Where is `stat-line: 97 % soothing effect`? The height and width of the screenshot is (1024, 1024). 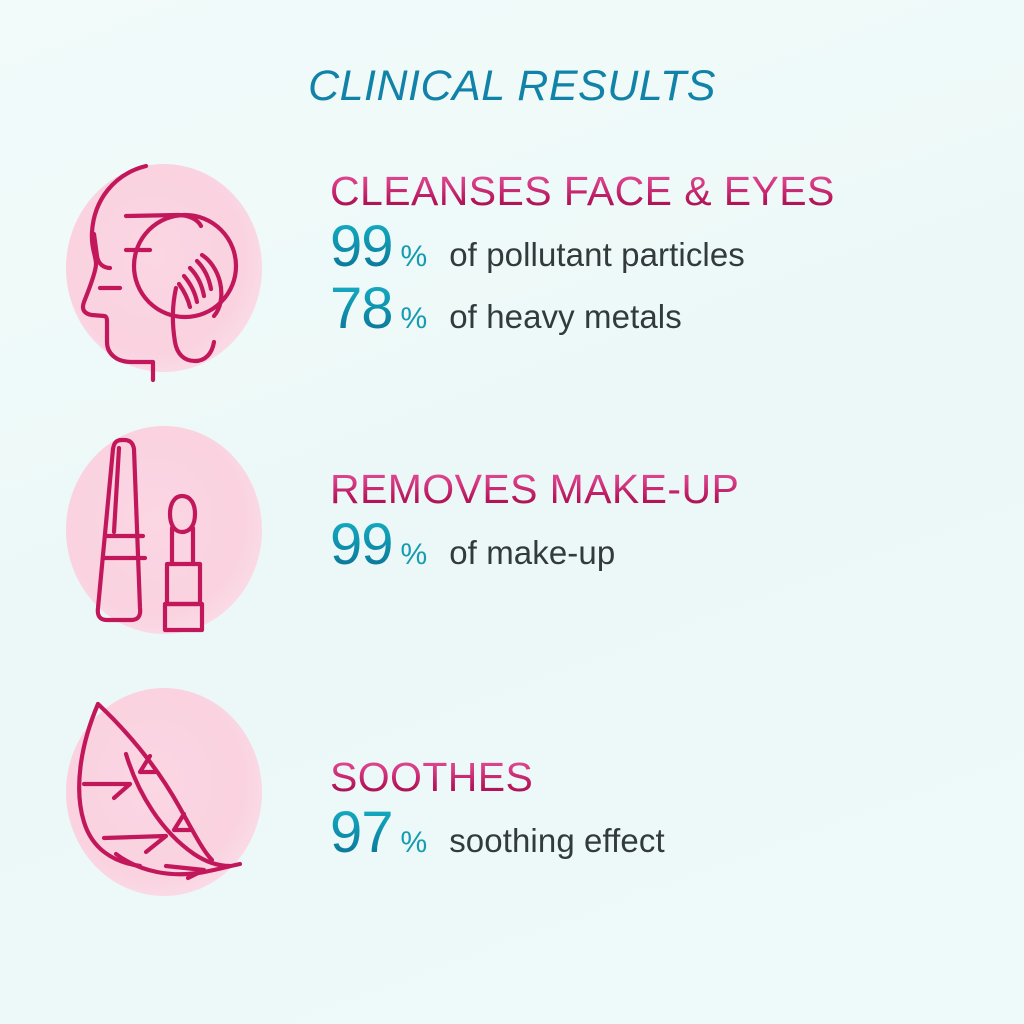 stat-line: 97 % soothing effect is located at coordinates (677, 833).